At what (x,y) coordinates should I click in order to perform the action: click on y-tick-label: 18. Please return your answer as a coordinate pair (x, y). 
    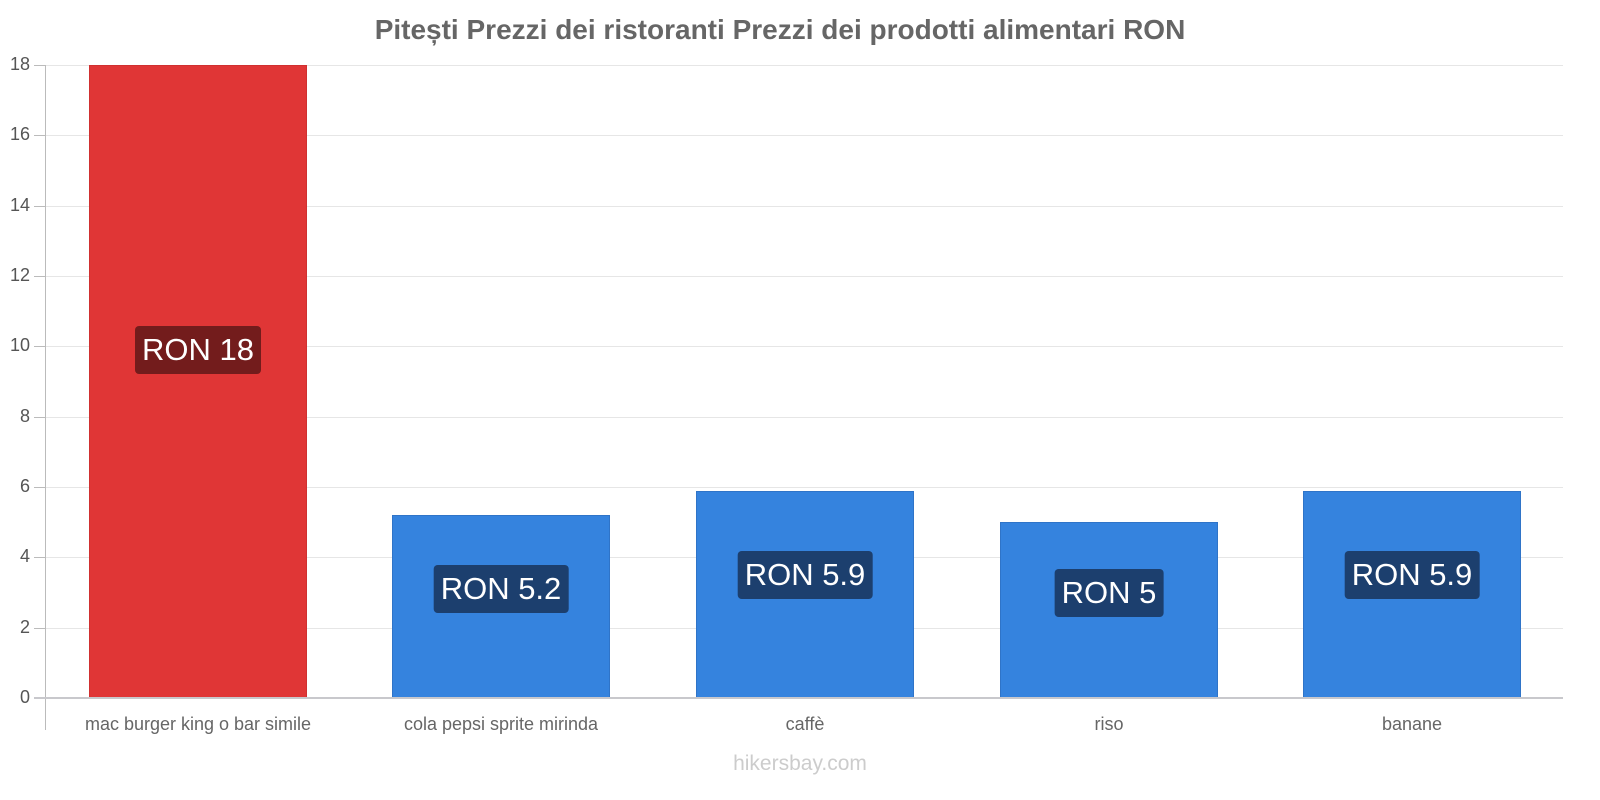
    Looking at the image, I should click on (19, 64).